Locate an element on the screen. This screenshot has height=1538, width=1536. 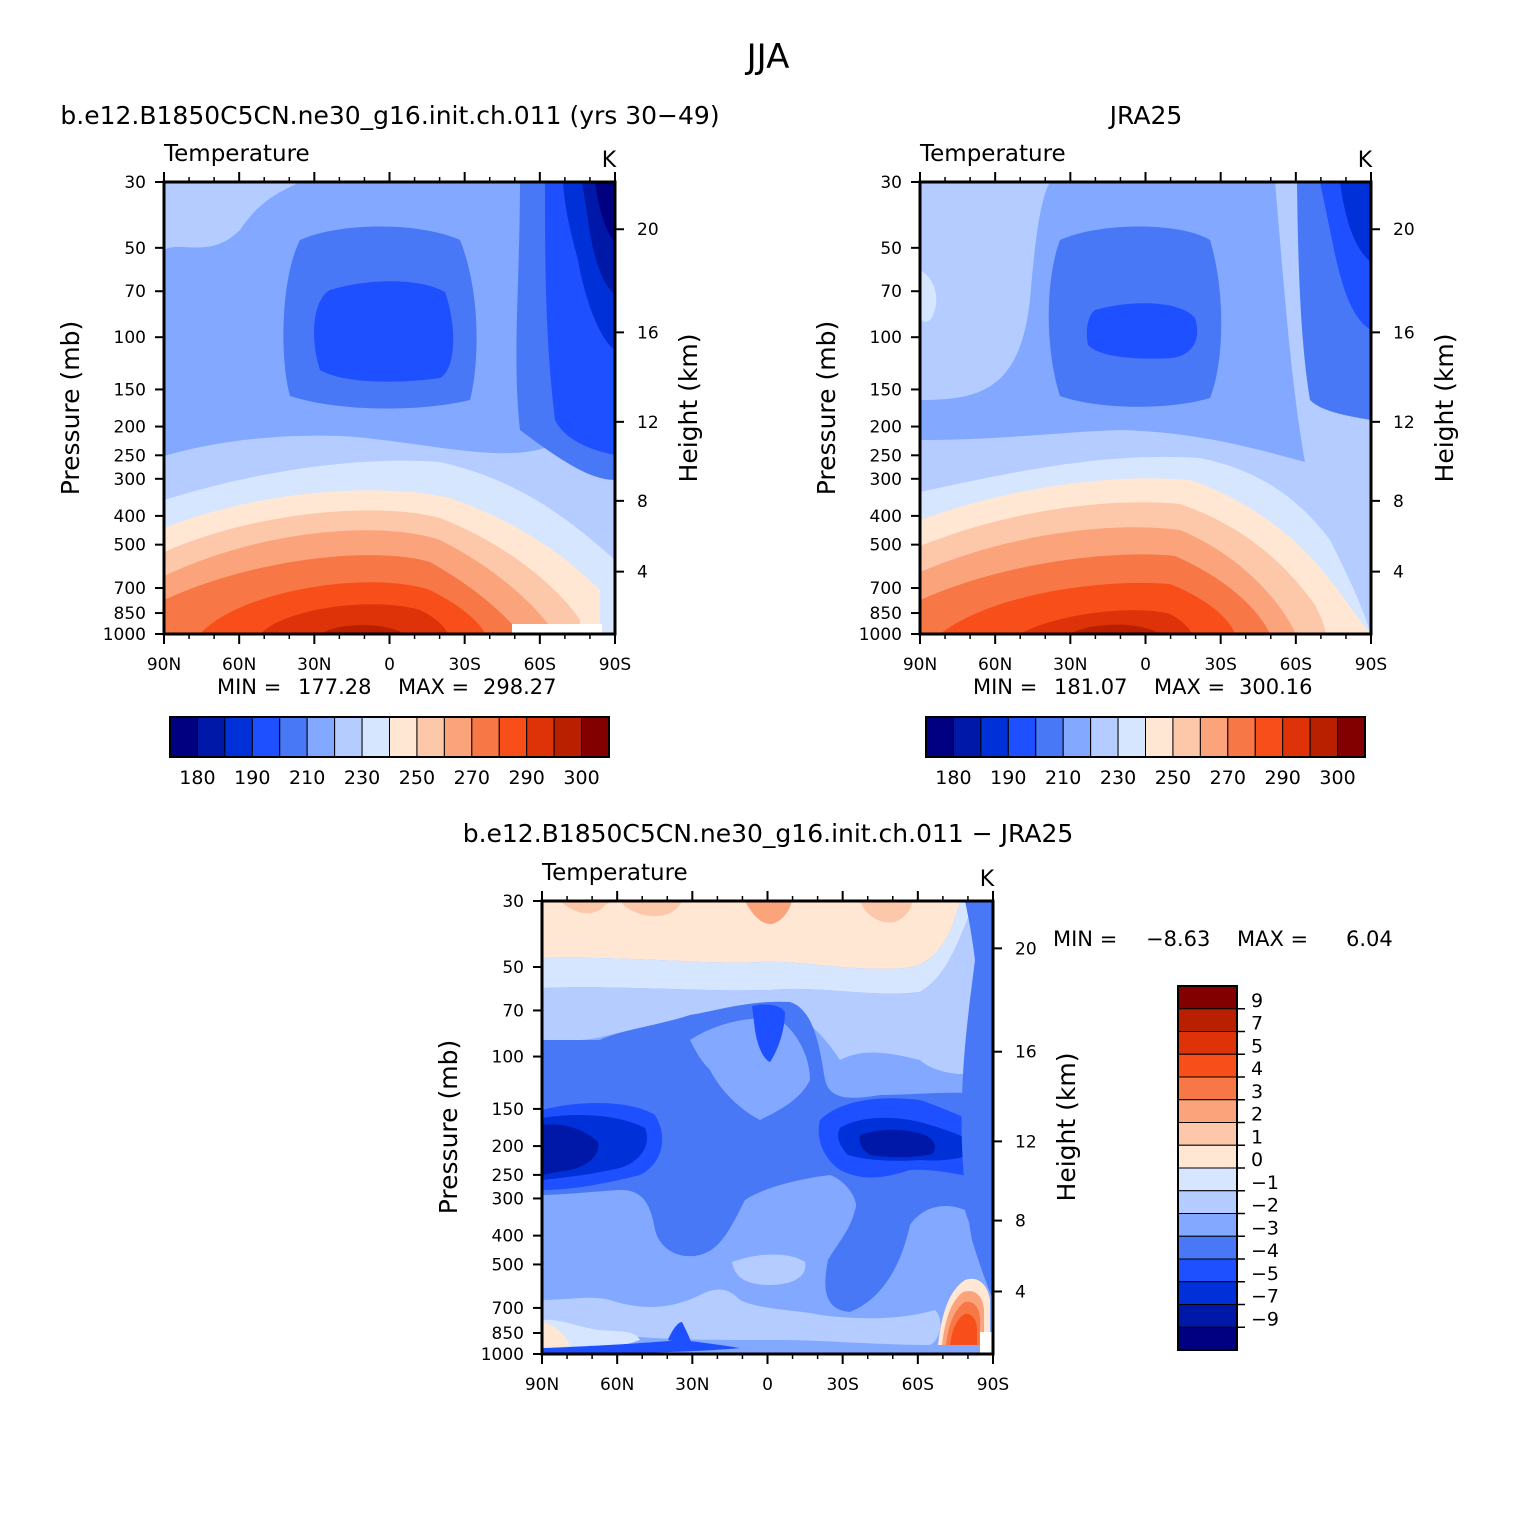
colorbar-tick-label: −1 is located at coordinates (1265, 1183).